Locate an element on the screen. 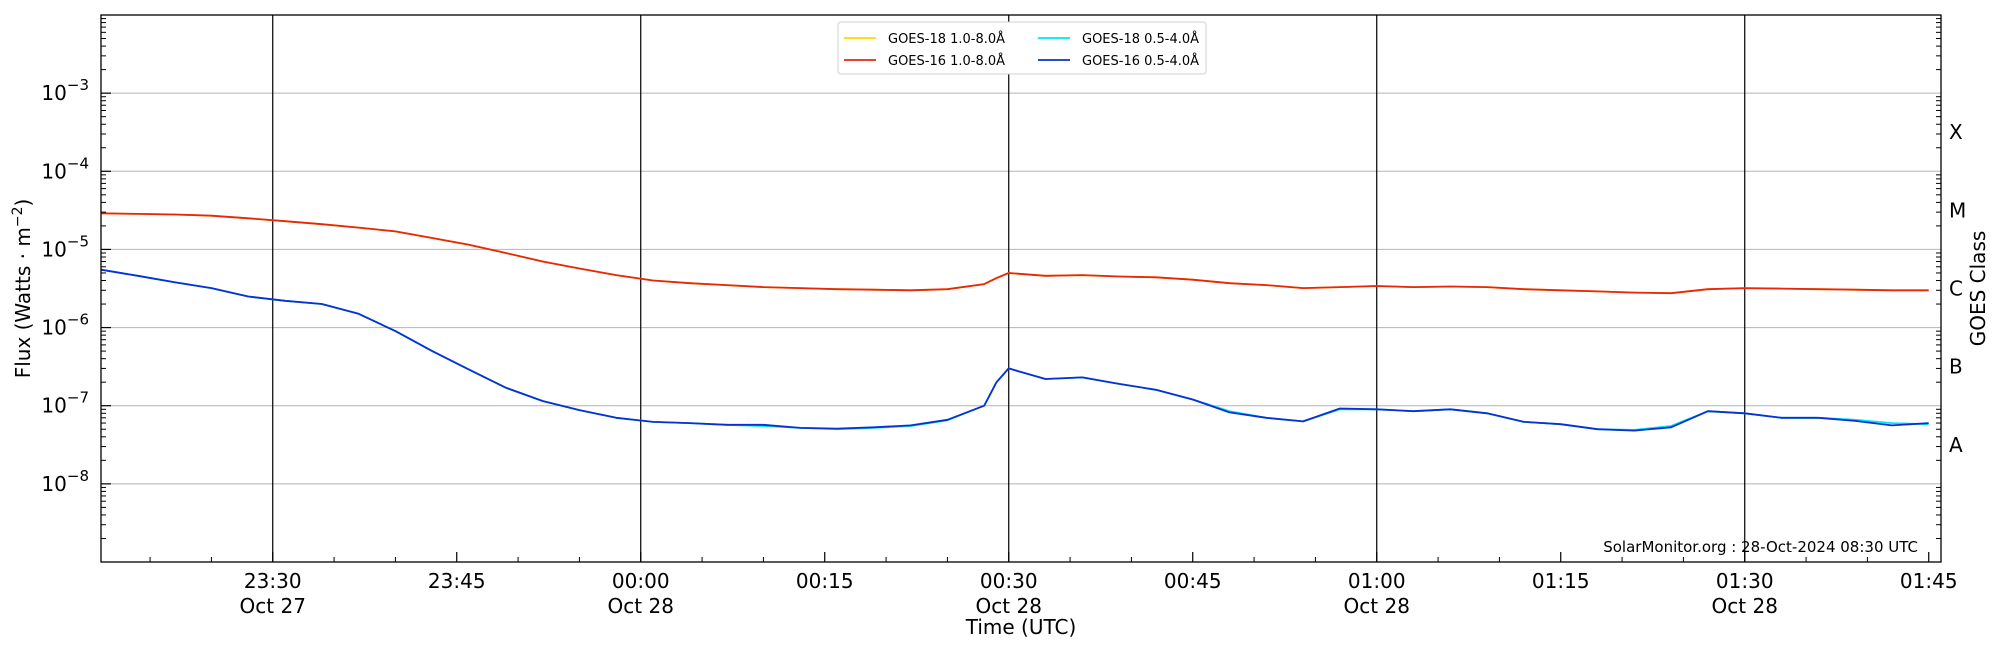  x-tick-time-label: 01:15 is located at coordinates (1561, 581).